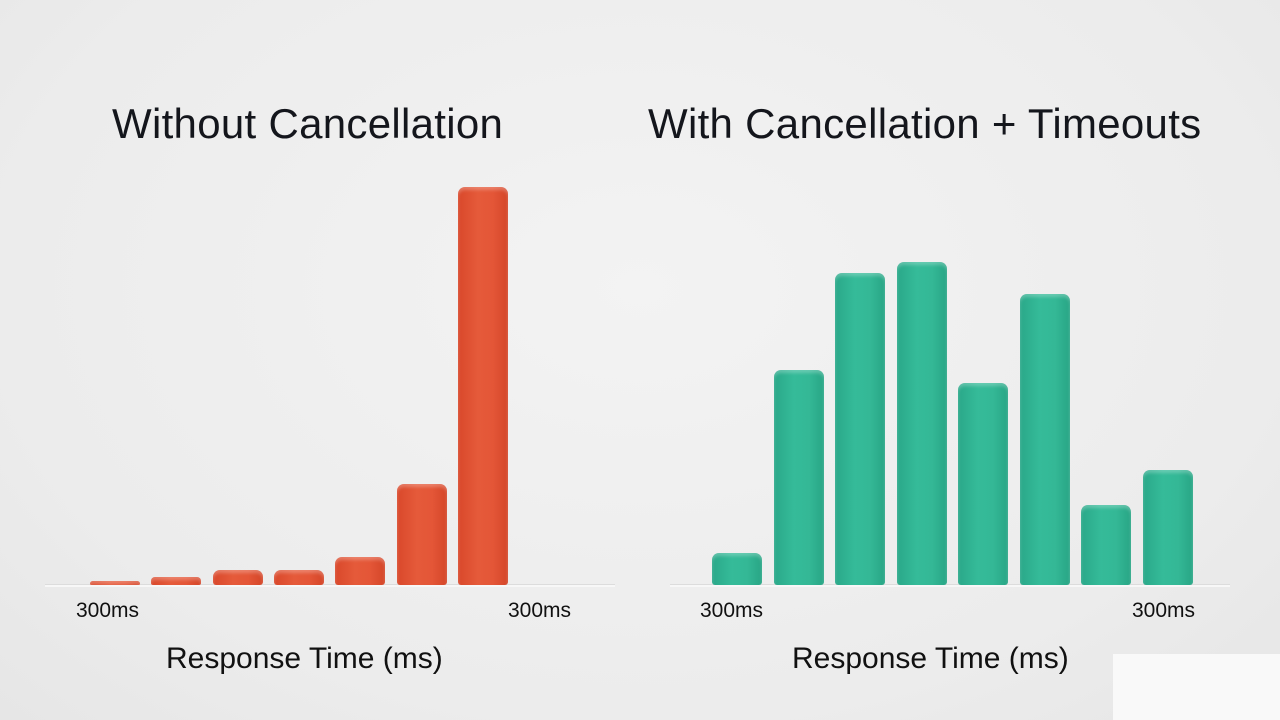 The height and width of the screenshot is (720, 1280). Describe the element at coordinates (330, 586) in the screenshot. I see `left-baseline` at that location.